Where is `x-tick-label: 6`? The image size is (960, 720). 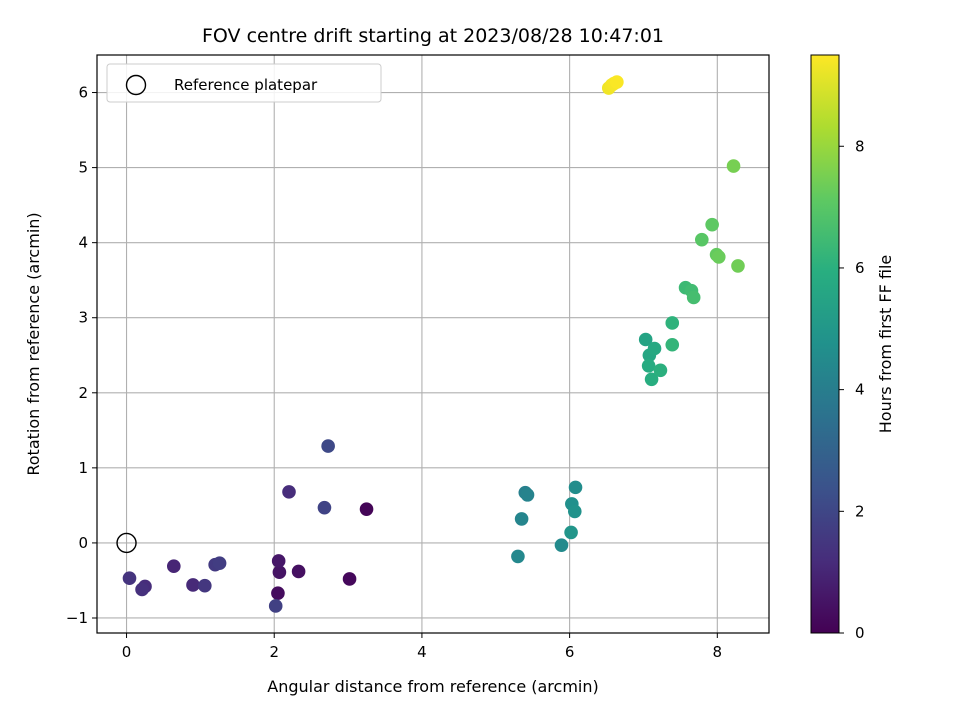 x-tick-label: 6 is located at coordinates (570, 652).